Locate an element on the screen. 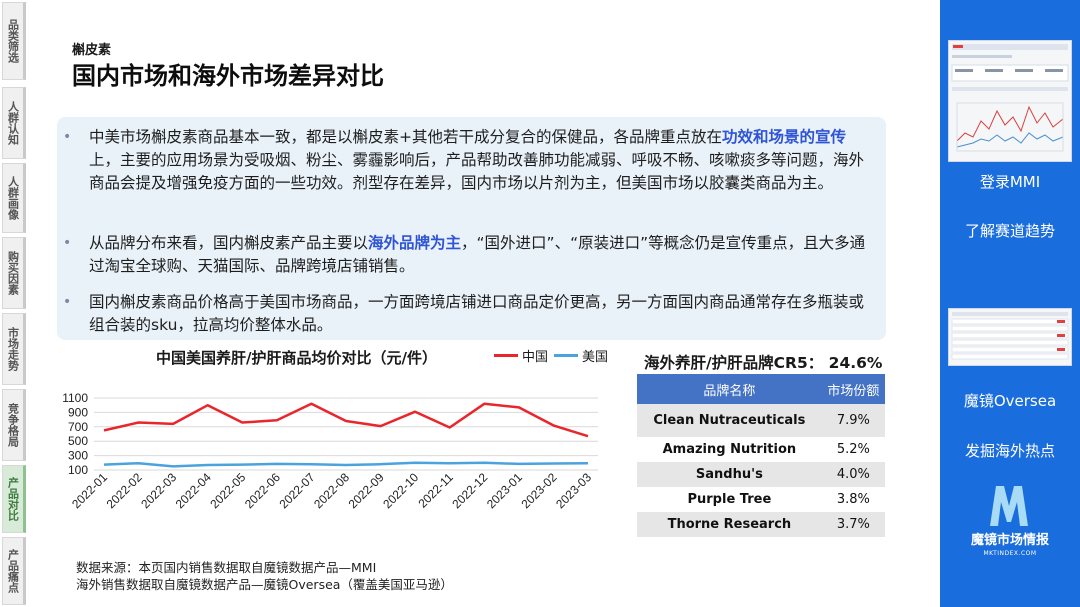 The height and width of the screenshot is (607, 1080). cr5-brand: Sandhu's is located at coordinates (729, 474).